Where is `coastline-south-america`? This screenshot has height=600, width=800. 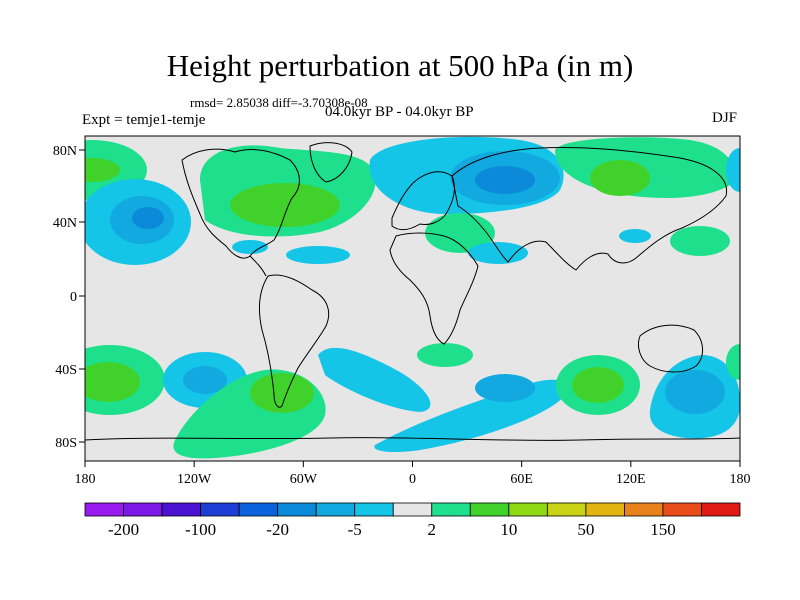 coastline-south-america is located at coordinates (294, 341).